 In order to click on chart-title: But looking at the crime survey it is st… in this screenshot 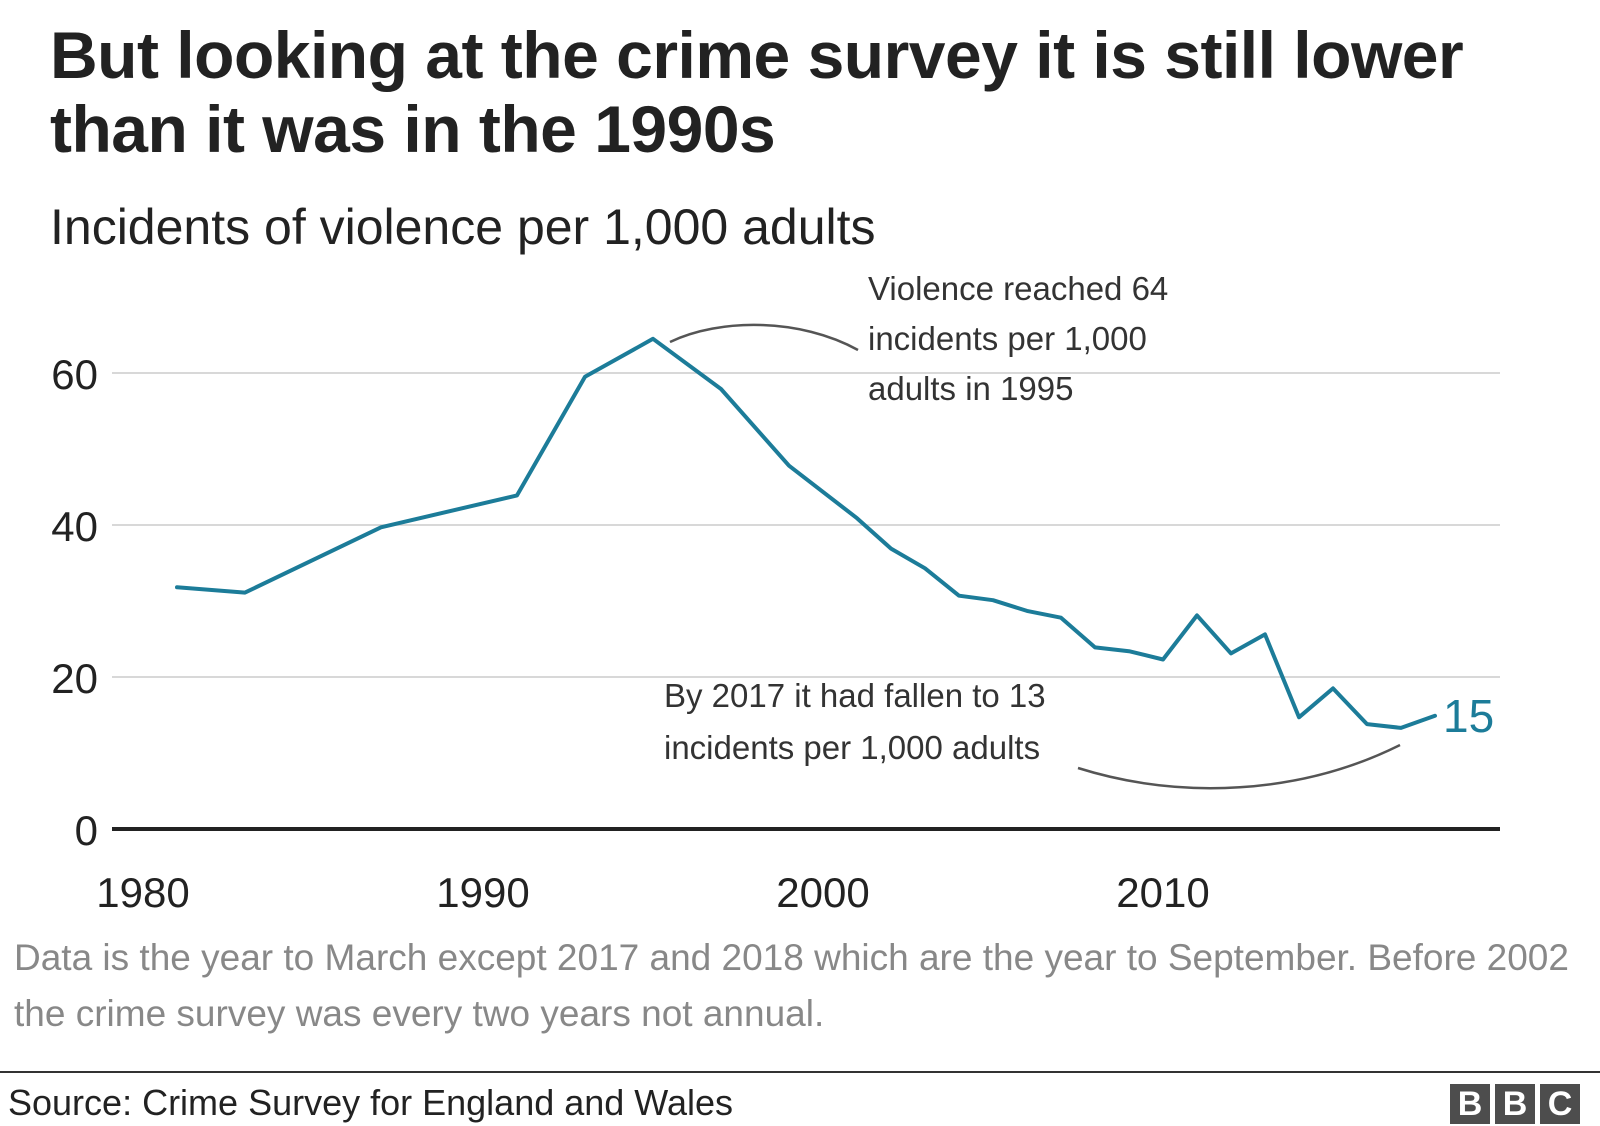, I will do `click(757, 92)`.